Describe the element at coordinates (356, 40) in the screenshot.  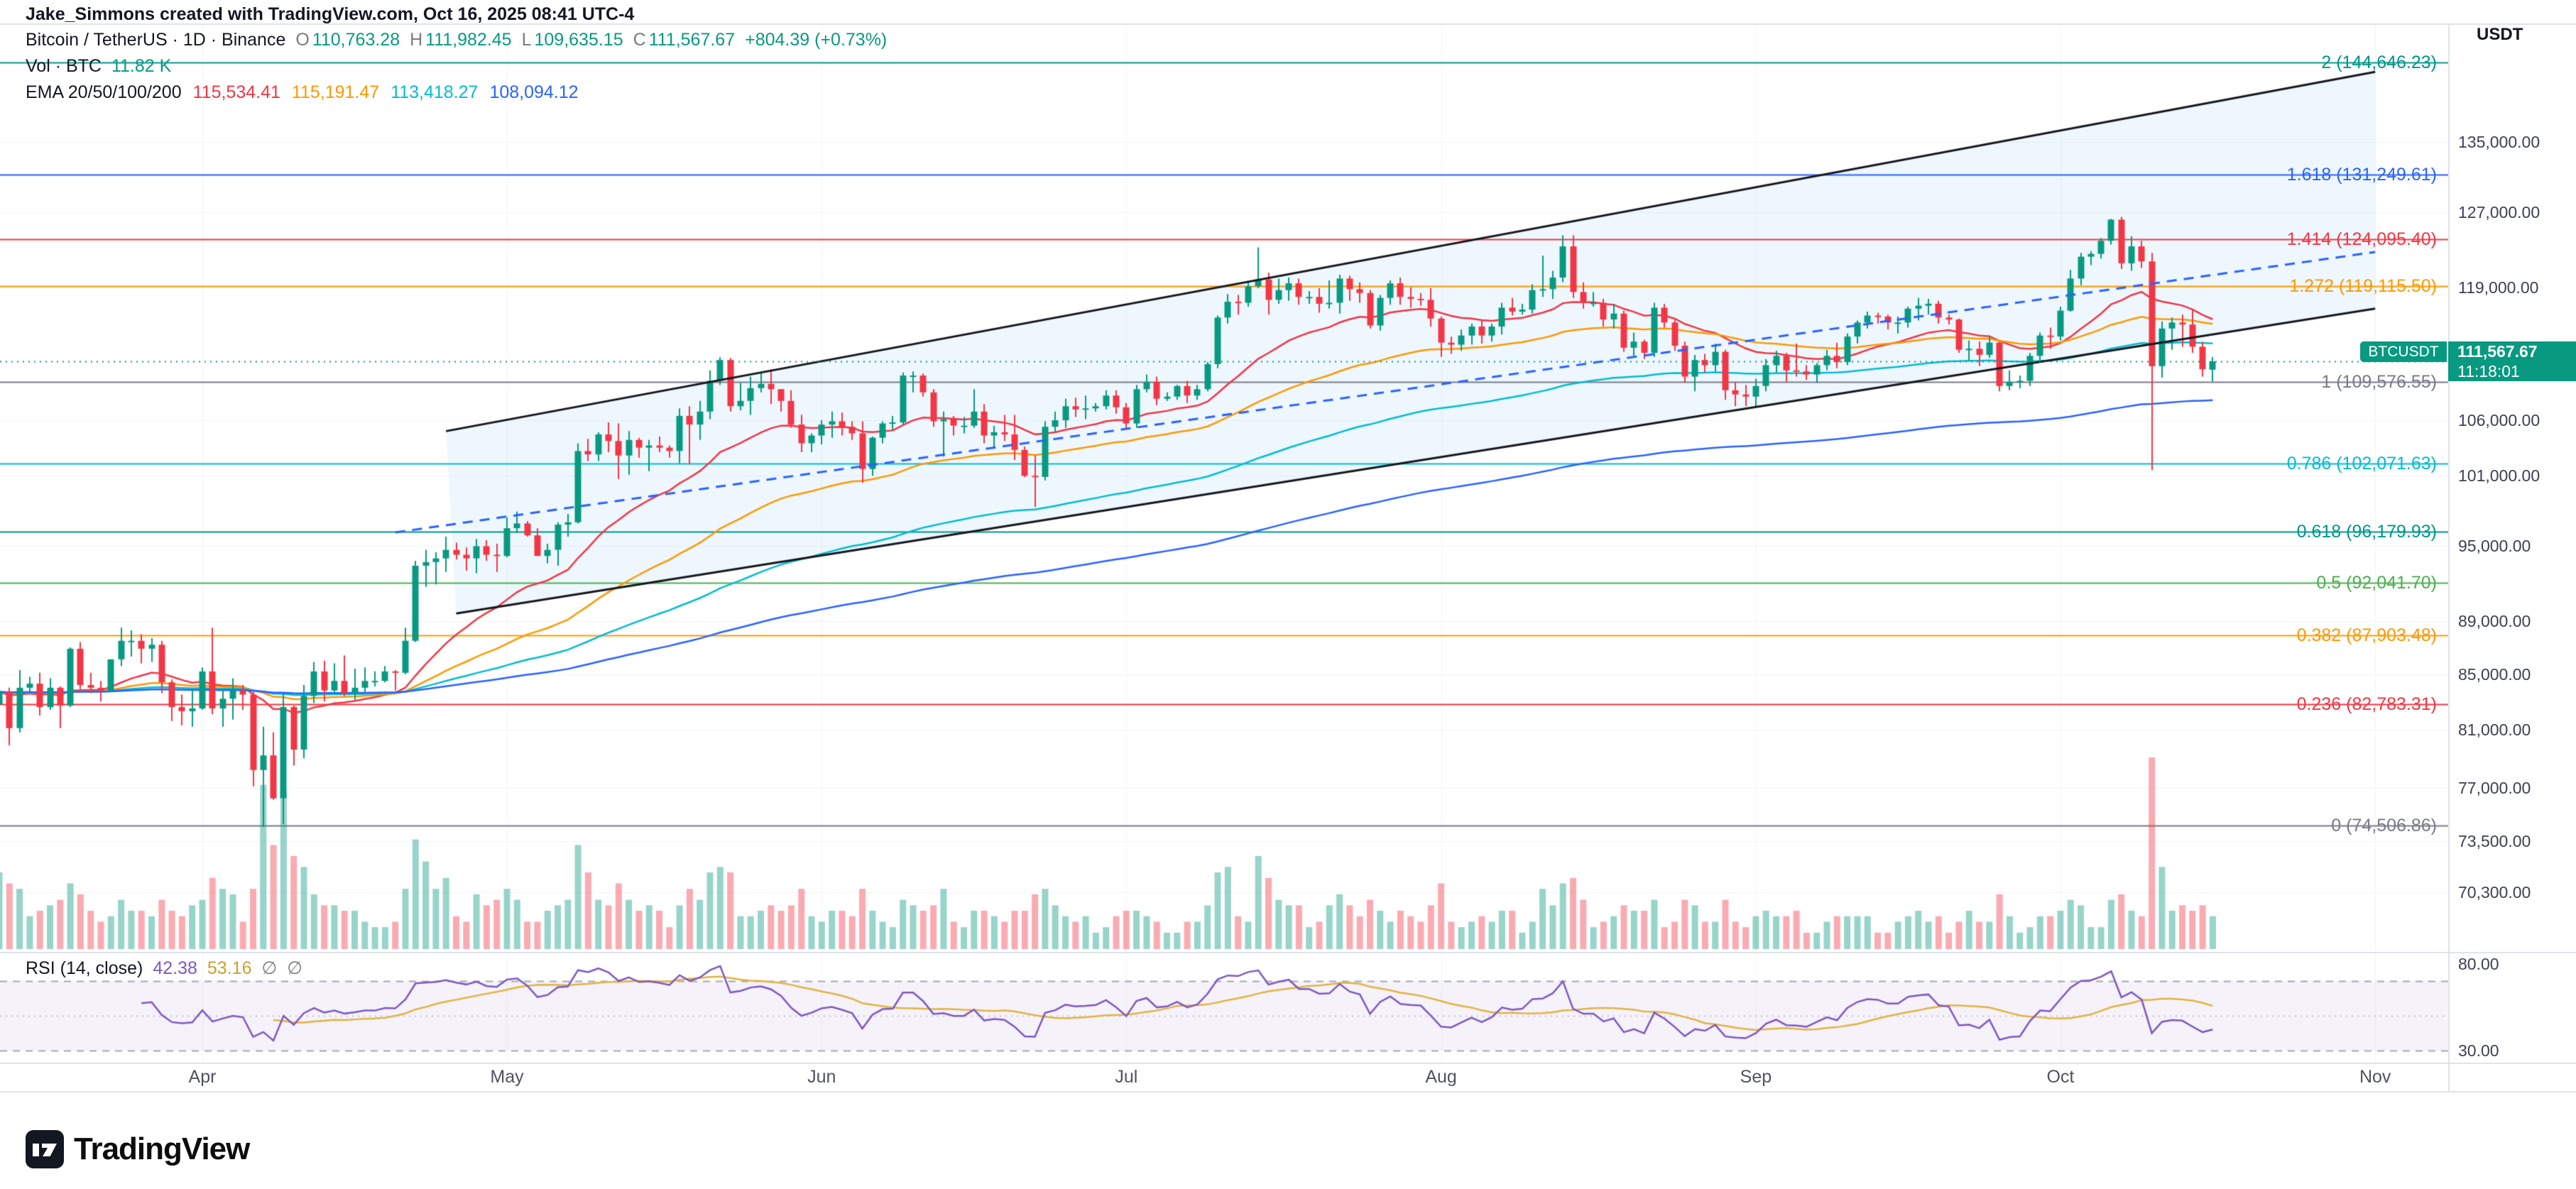
I see `open-value: 110,763.28` at that location.